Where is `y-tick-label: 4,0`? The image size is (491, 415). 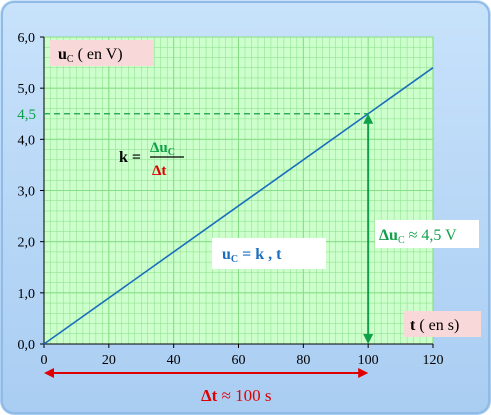
y-tick-label: 4,0 is located at coordinates (27, 140).